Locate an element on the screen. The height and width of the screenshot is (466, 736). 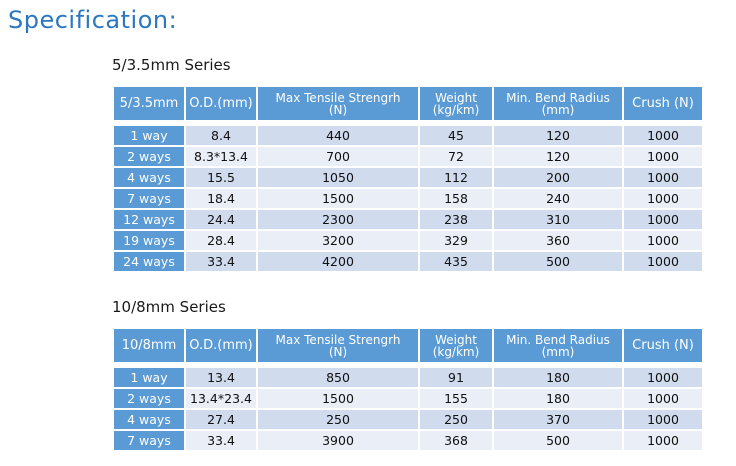
cell-max-tensile: 700 is located at coordinates (338, 156).